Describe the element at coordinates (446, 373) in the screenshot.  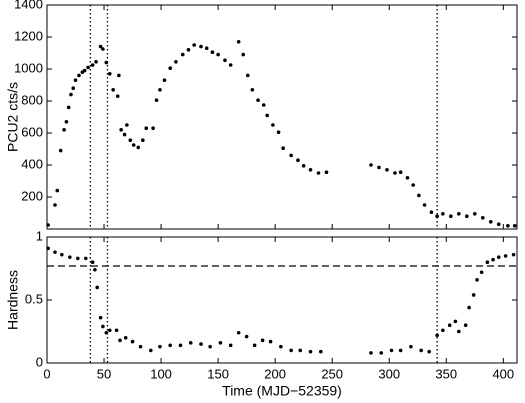
I see `x-tick-label: 350` at that location.